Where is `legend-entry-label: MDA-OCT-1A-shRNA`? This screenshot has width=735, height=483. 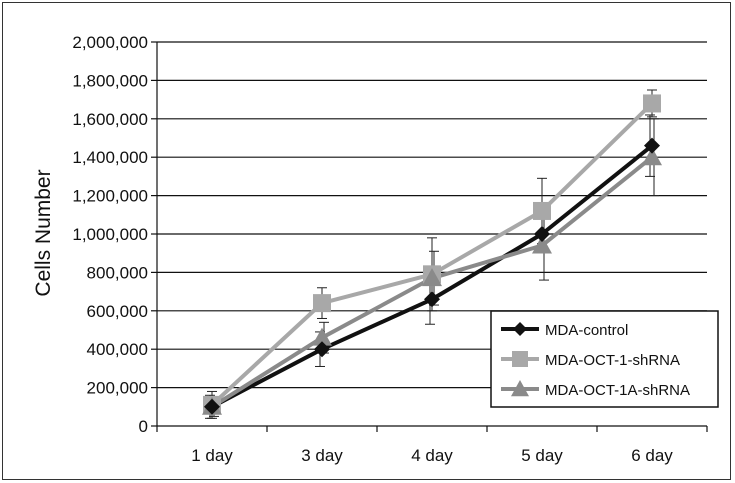 legend-entry-label: MDA-OCT-1A-shRNA is located at coordinates (617, 390).